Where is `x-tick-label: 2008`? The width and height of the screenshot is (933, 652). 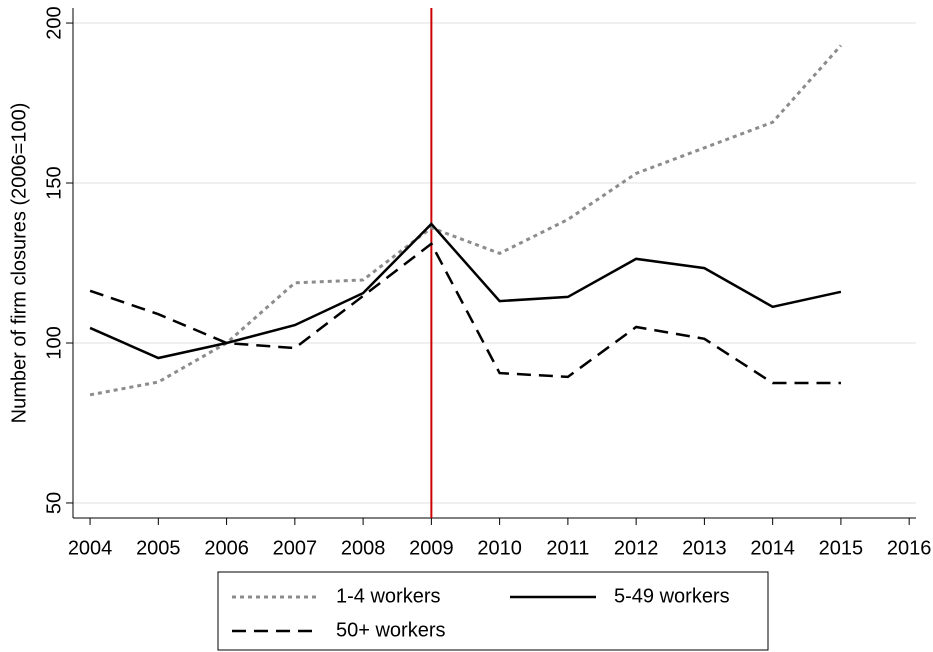
x-tick-label: 2008 is located at coordinates (363, 548).